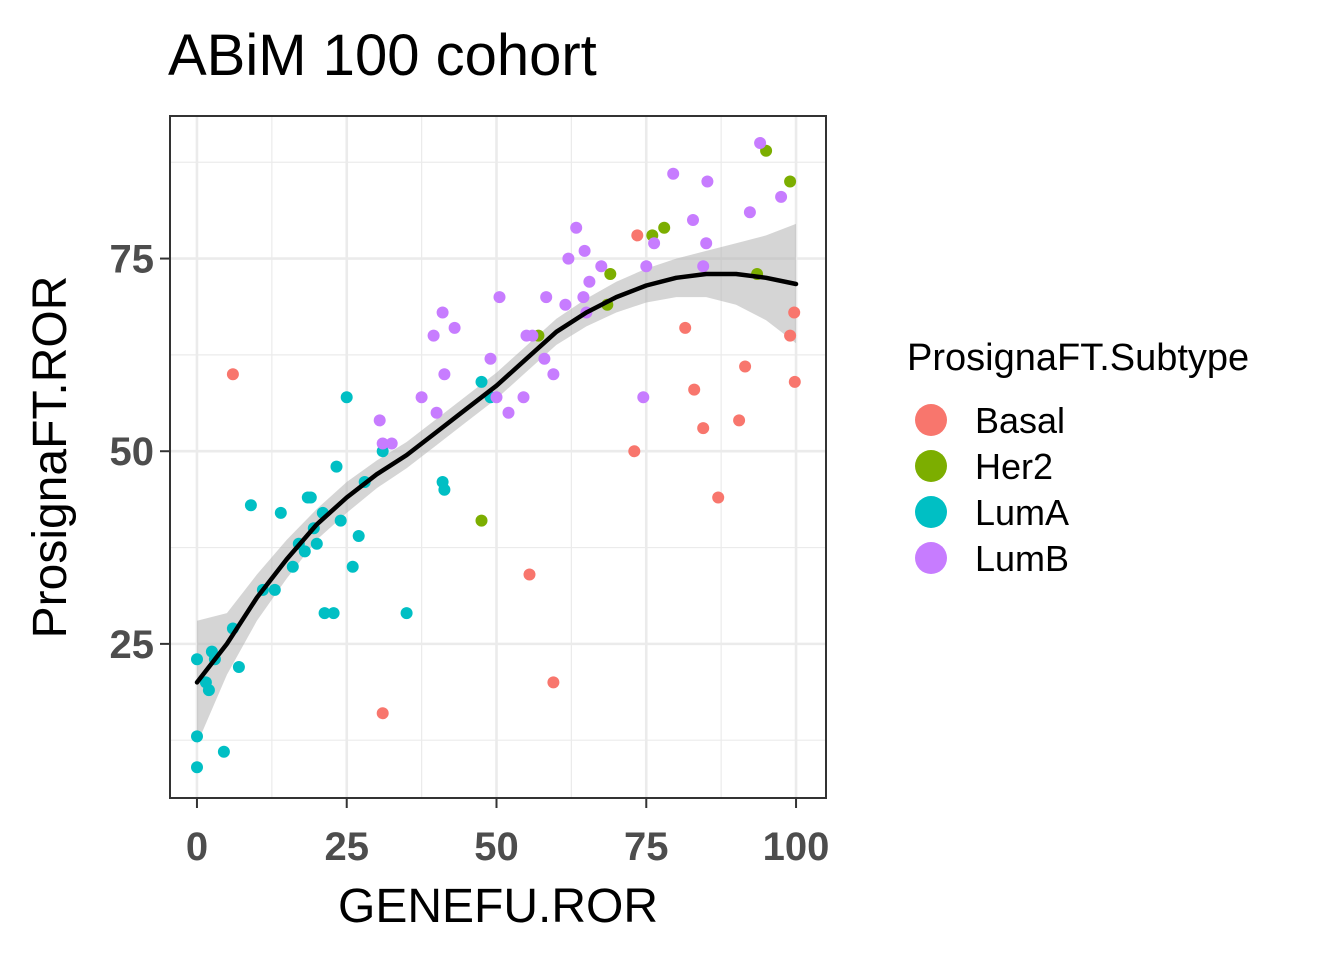  What do you see at coordinates (931, 466) in the screenshot?
I see `legend-key-her2` at bounding box center [931, 466].